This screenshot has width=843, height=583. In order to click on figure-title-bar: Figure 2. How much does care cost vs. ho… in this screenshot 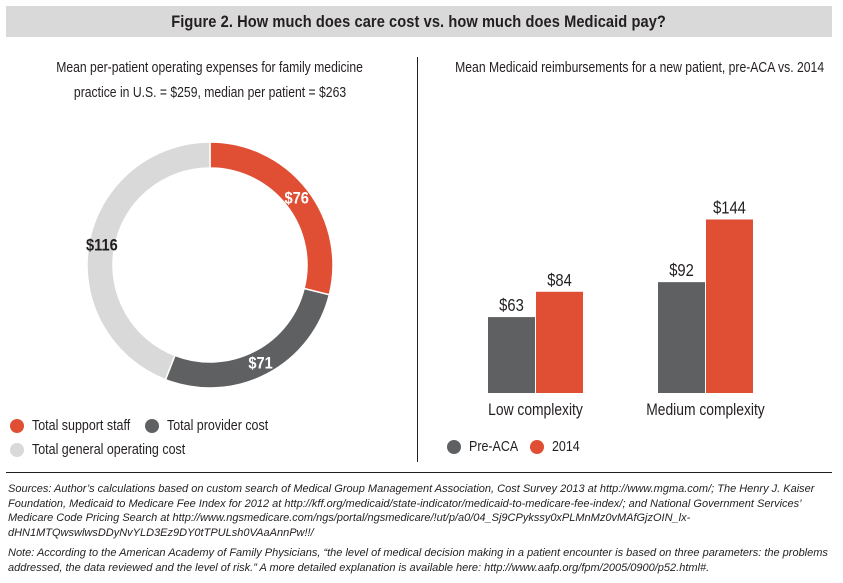, I will do `click(419, 21)`.